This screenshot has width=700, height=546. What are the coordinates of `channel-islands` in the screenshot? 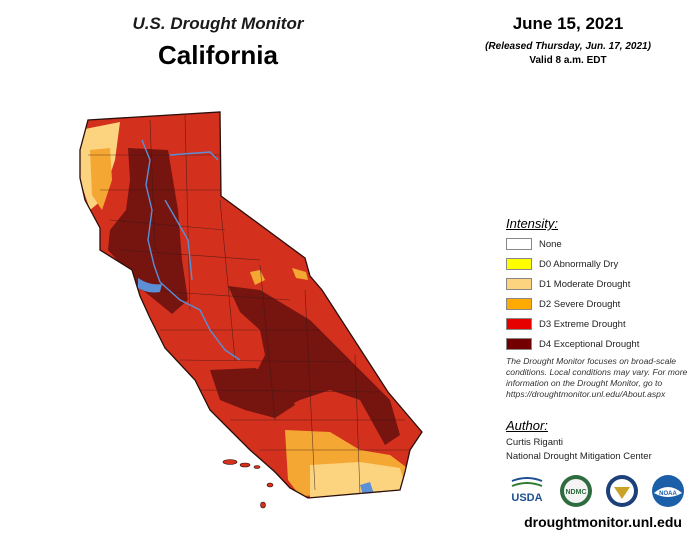 It's located at (248, 484).